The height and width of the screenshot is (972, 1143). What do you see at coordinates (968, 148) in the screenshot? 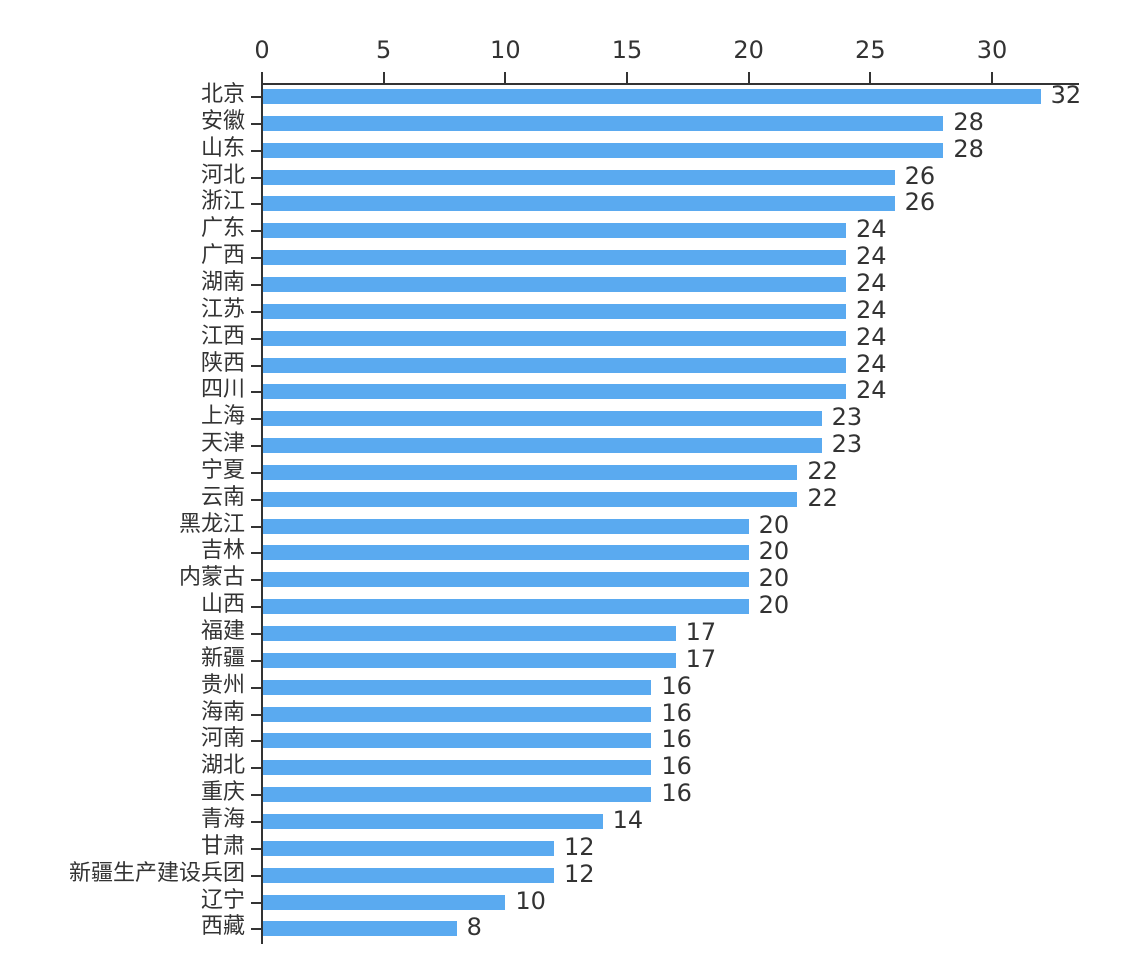
I see `value-label: 28` at bounding box center [968, 148].